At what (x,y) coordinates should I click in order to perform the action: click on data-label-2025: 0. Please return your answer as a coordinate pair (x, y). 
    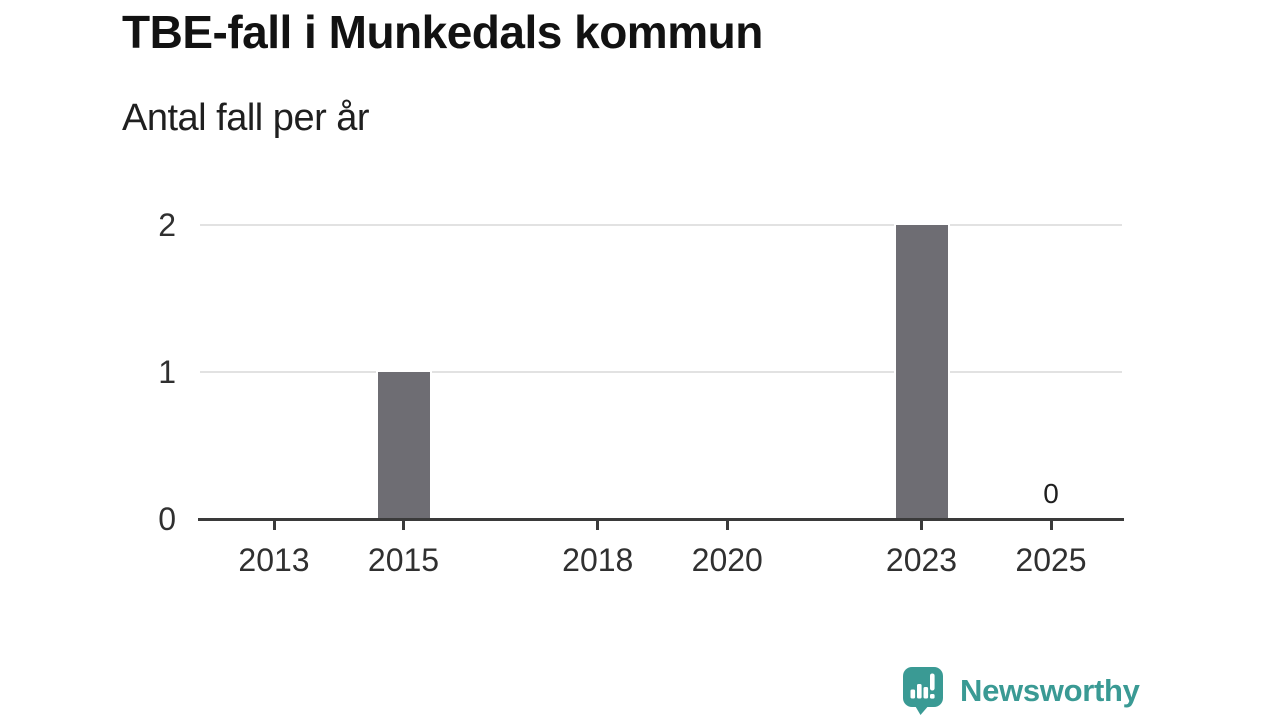
    Looking at the image, I should click on (1051, 493).